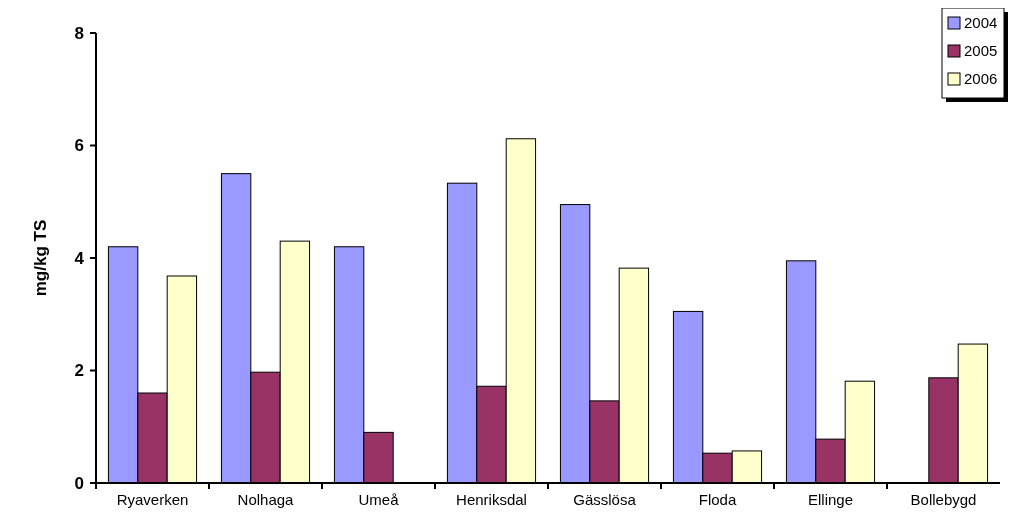 The image size is (1013, 515). What do you see at coordinates (605, 499) in the screenshot?
I see `x-tick-label: Gässlösa` at bounding box center [605, 499].